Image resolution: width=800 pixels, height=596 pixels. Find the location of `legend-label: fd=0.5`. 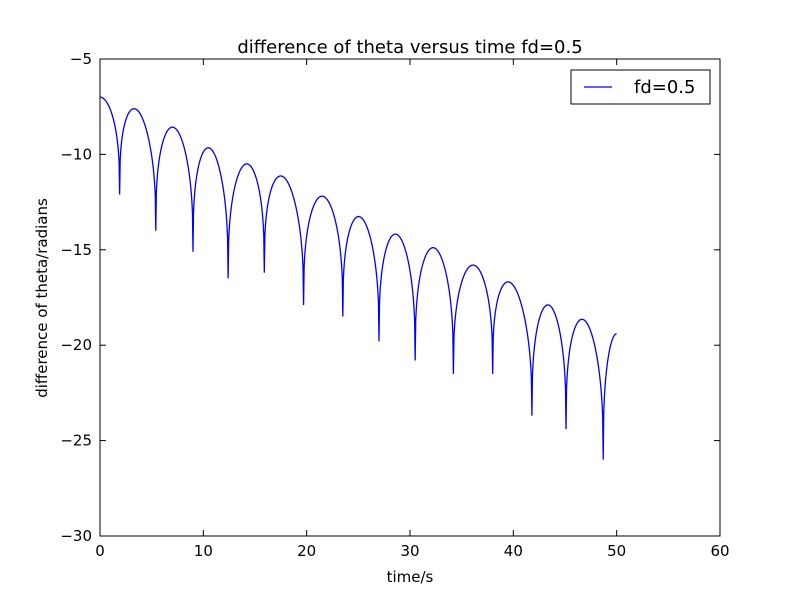

legend-label: fd=0.5 is located at coordinates (664, 87).